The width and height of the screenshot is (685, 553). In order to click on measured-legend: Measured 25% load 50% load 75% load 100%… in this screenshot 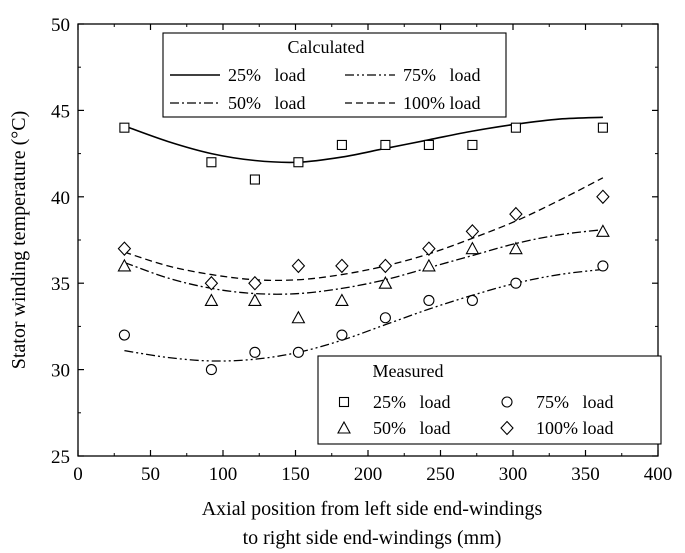, I will do `click(489, 400)`.